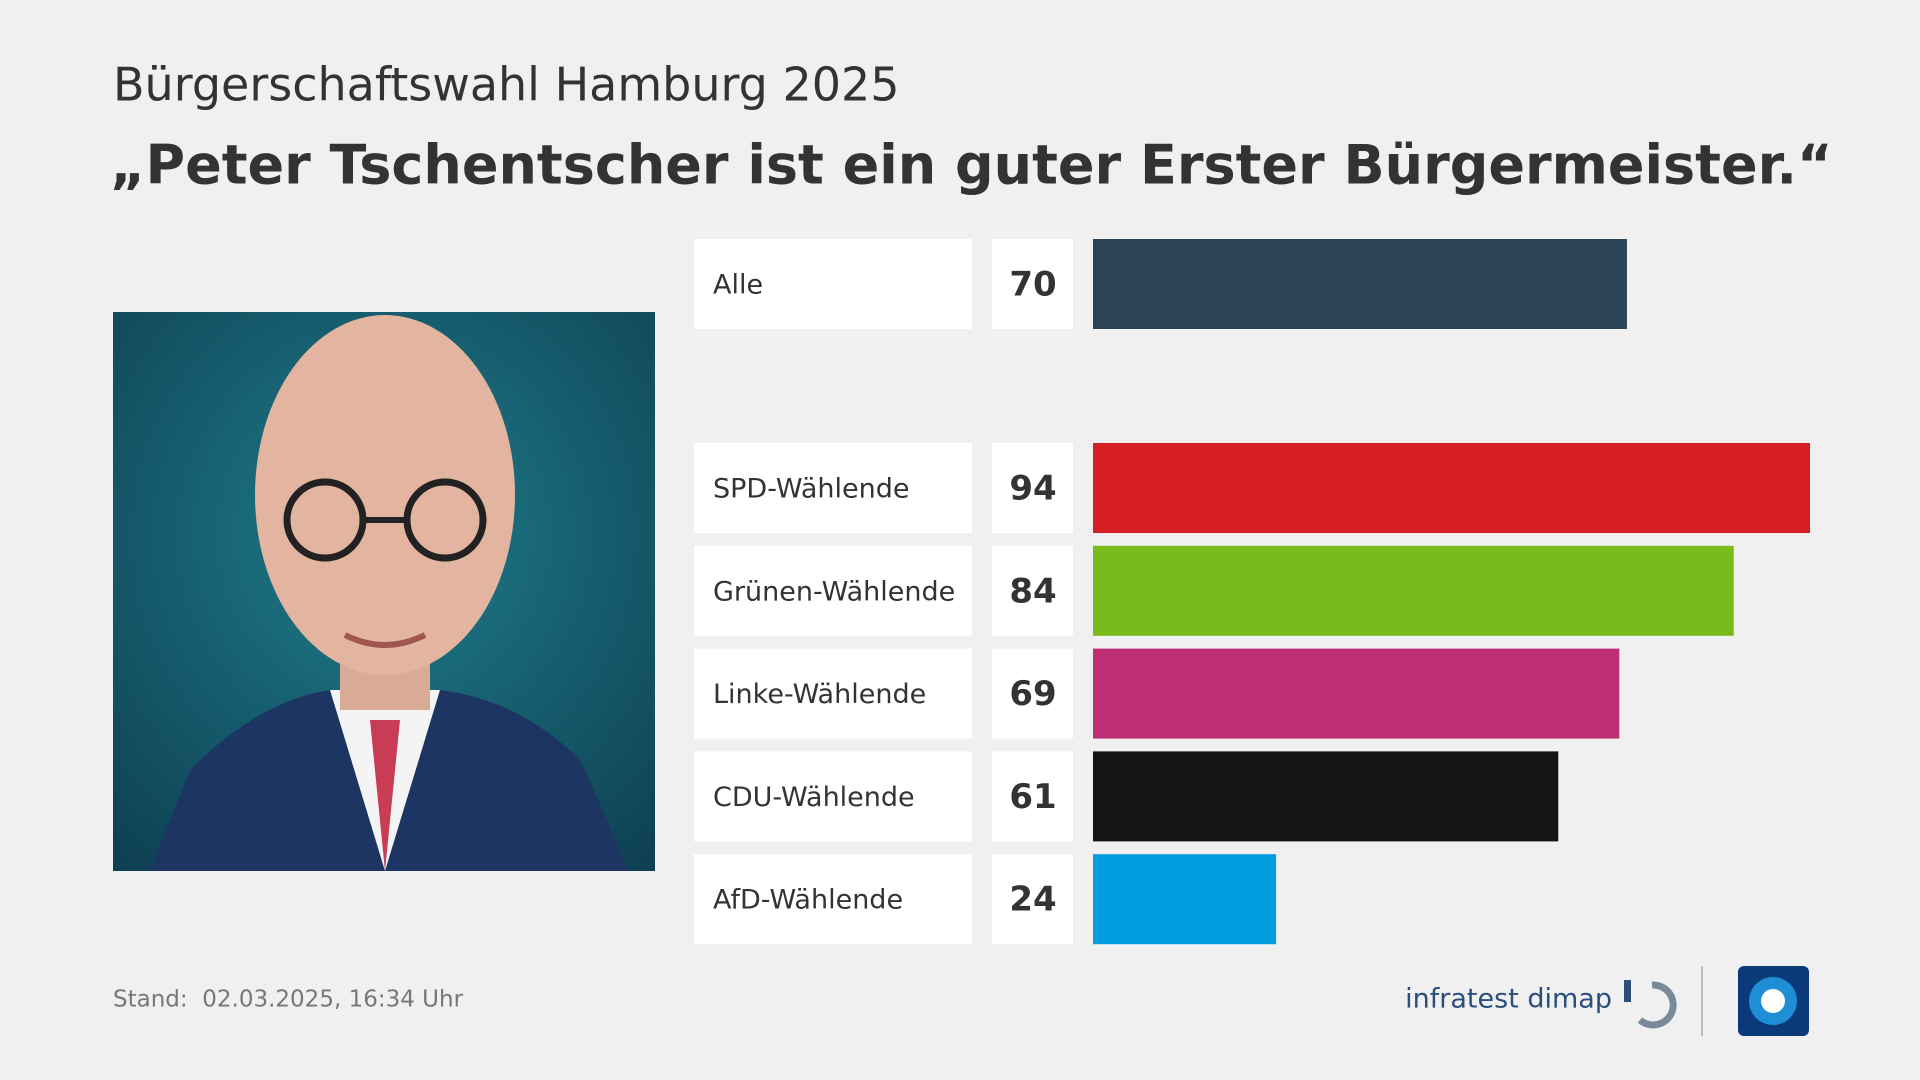 This screenshot has width=1920, height=1080. I want to click on value-label: 61, so click(1032, 797).